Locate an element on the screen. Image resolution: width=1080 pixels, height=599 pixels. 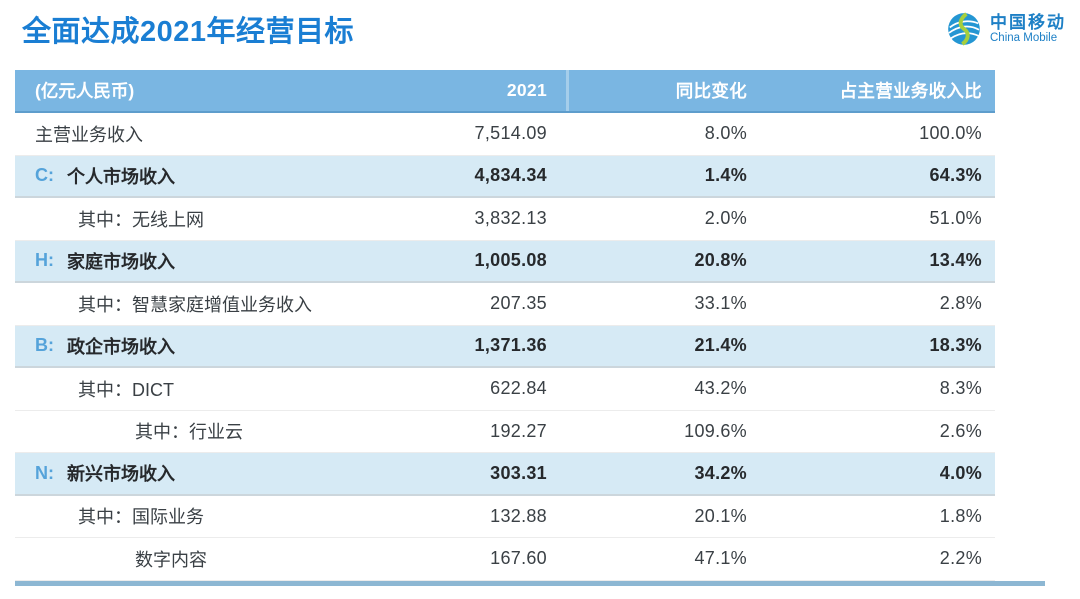
row-label-cell: C: 个人市场收入 is located at coordinates (166, 176).